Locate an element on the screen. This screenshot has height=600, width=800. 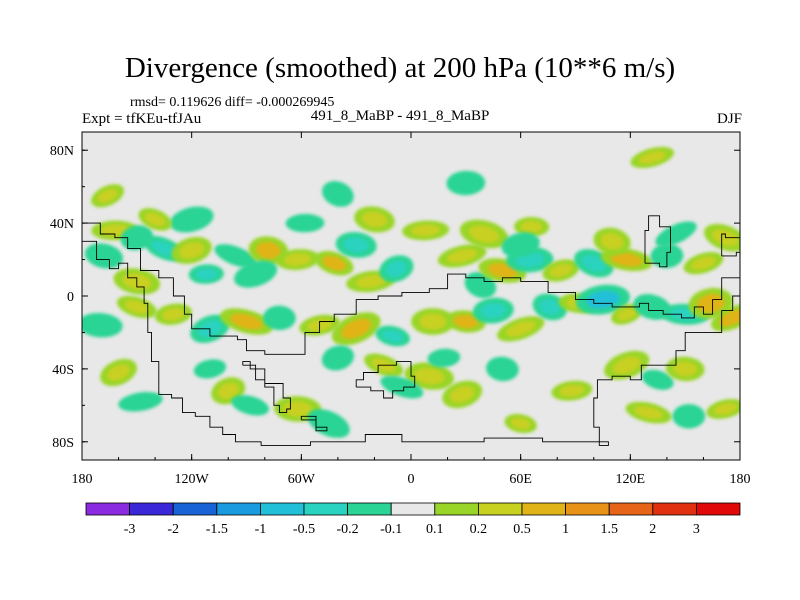
colorbar-label: -2 is located at coordinates (173, 529).